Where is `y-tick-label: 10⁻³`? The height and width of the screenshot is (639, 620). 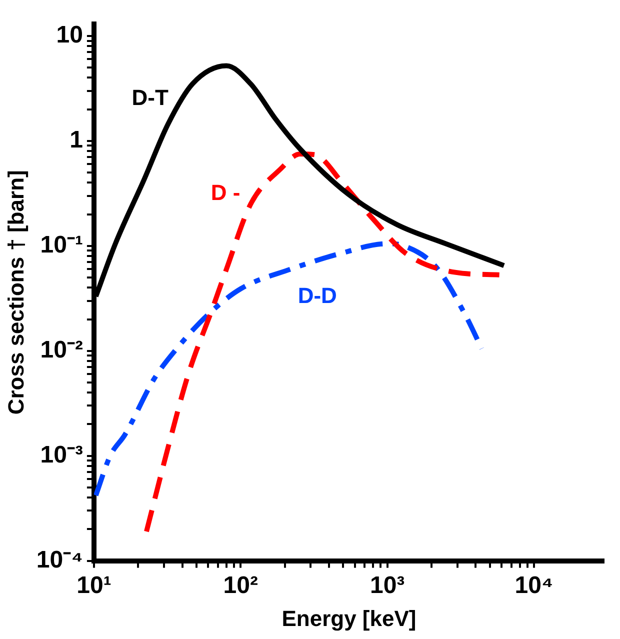 y-tick-label: 10⁻³ is located at coordinates (61, 454).